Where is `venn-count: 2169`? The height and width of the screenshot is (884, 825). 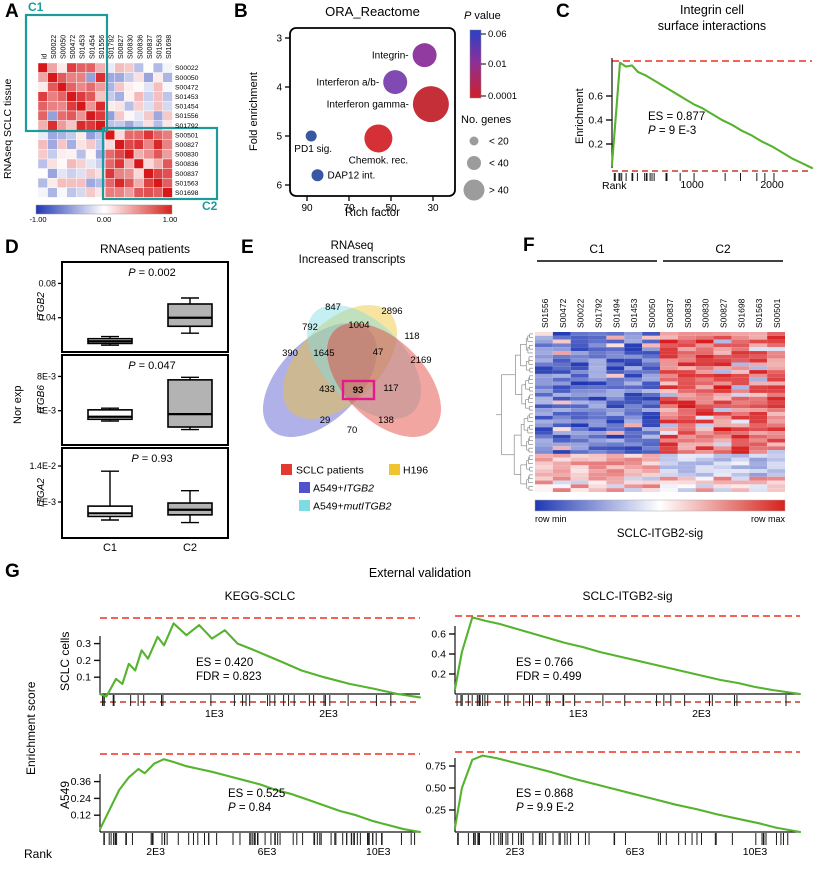 venn-count: 2169 is located at coordinates (420, 360).